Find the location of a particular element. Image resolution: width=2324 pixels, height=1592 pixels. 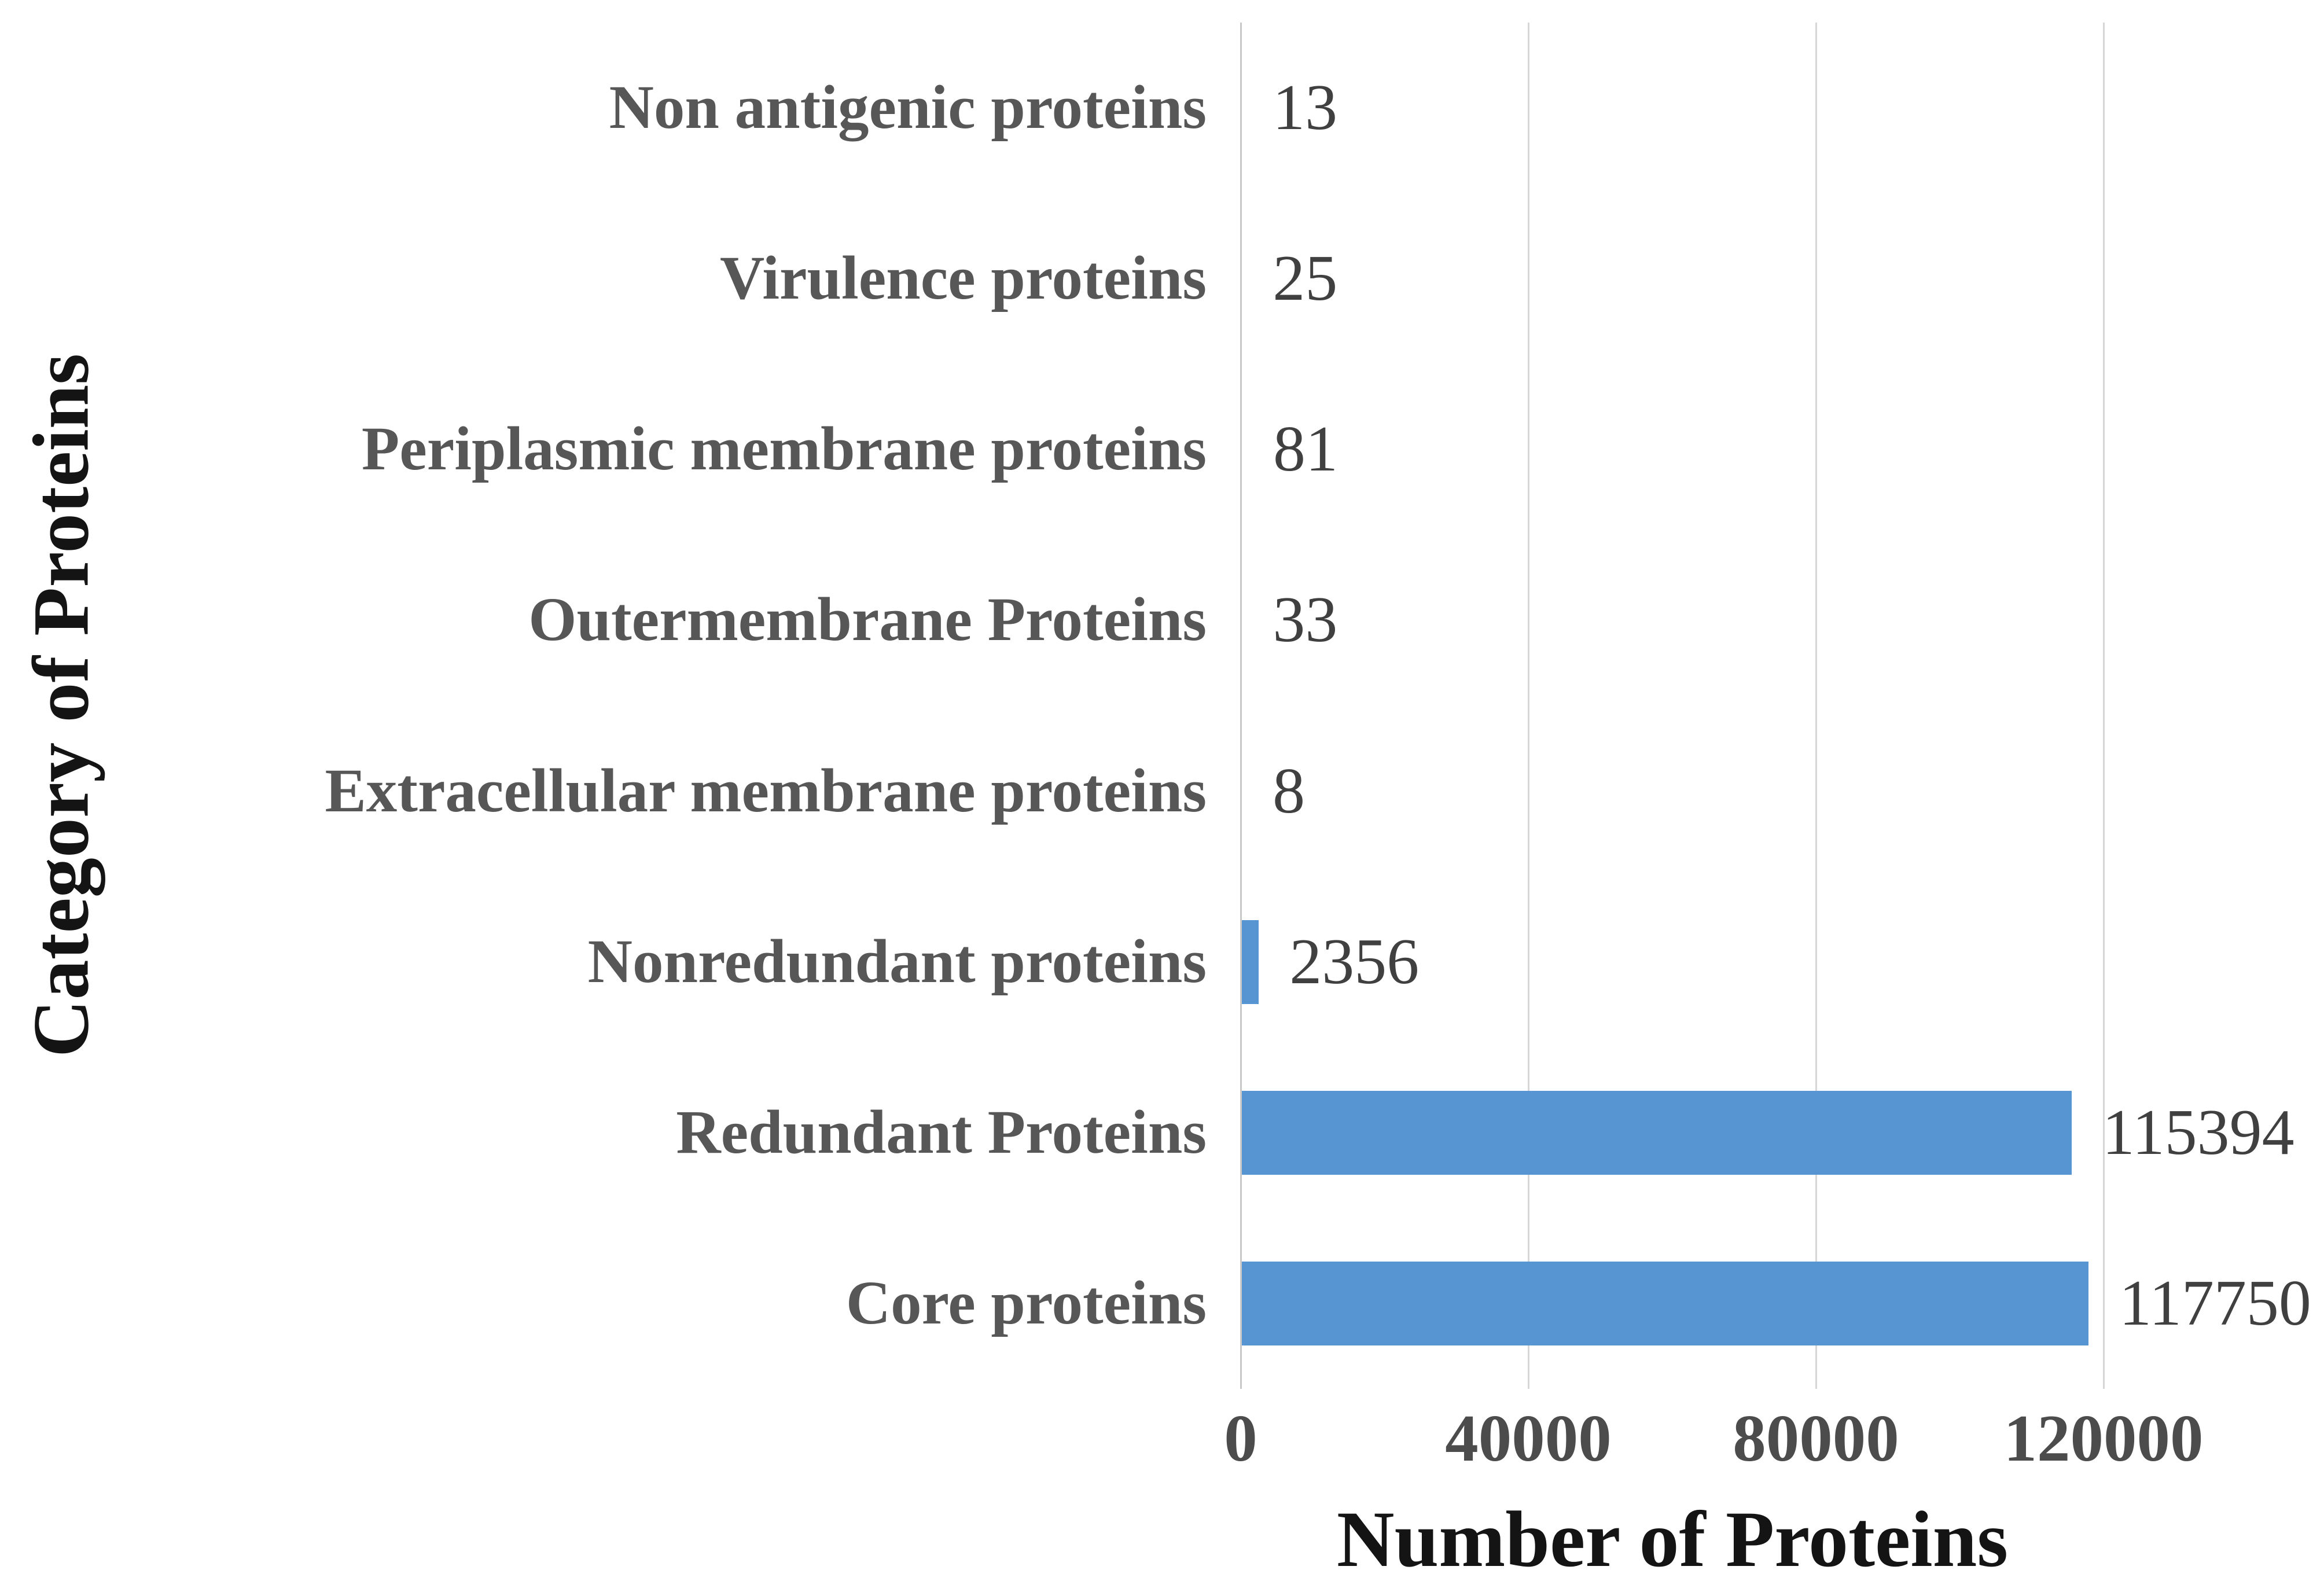

value-label: 115394 is located at coordinates (2198, 1132).